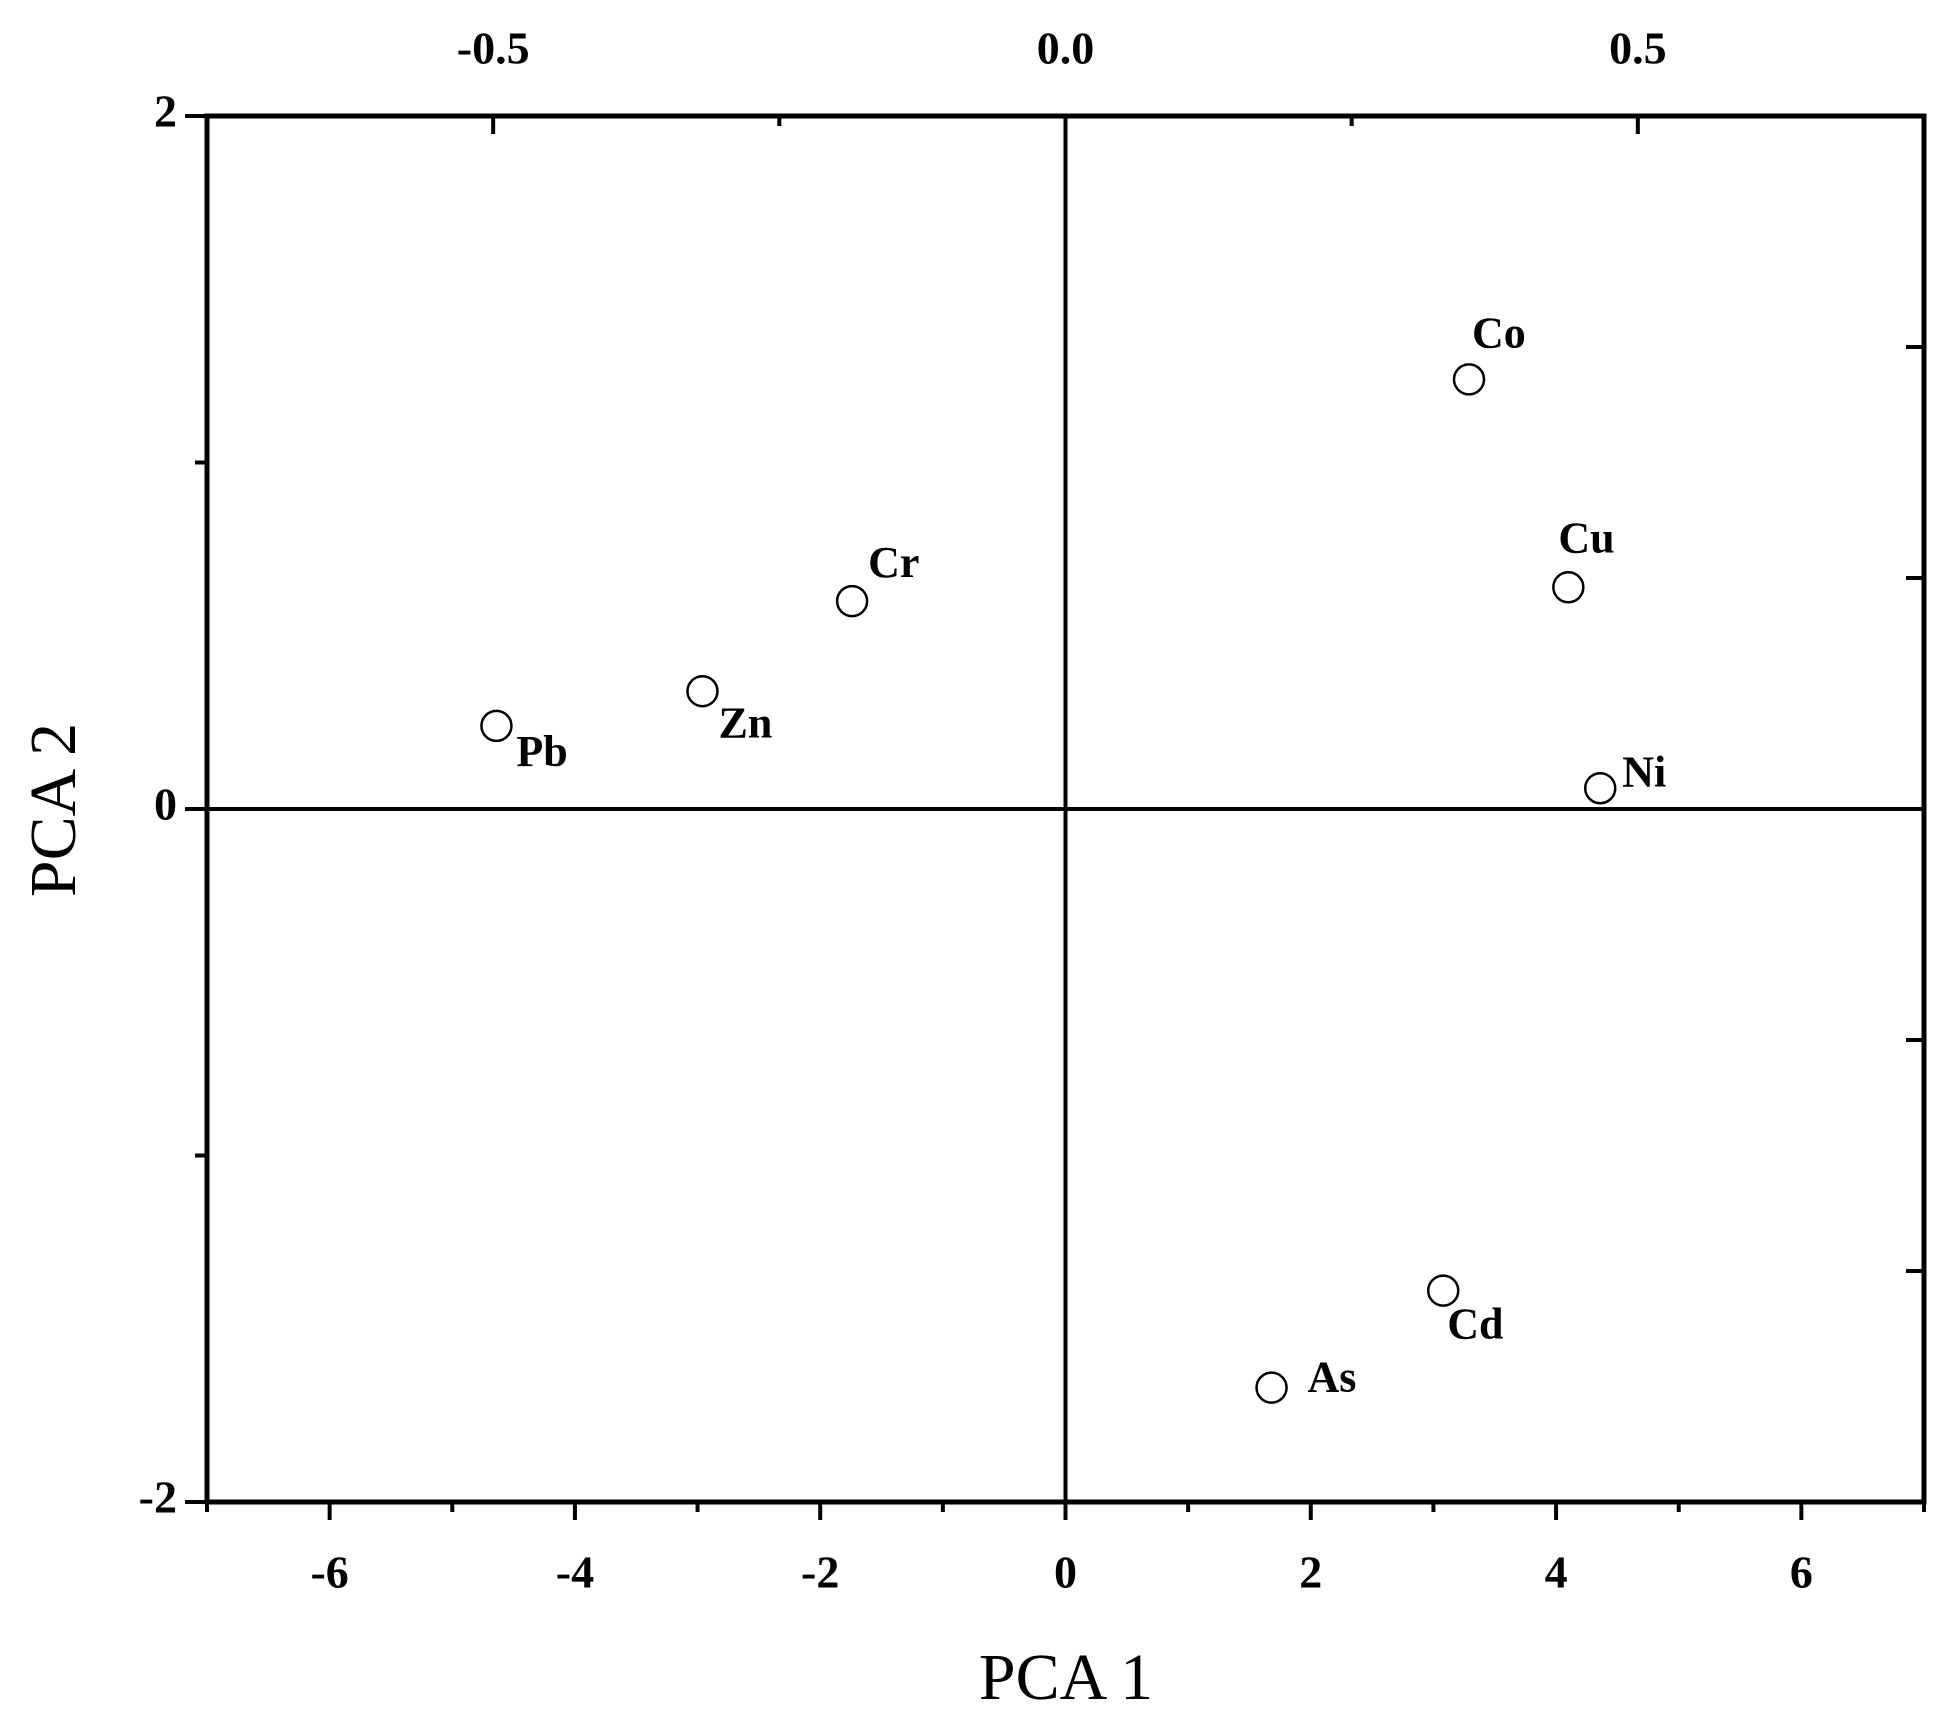  Describe the element at coordinates (1644, 771) in the screenshot. I see `point-label: Ni` at that location.